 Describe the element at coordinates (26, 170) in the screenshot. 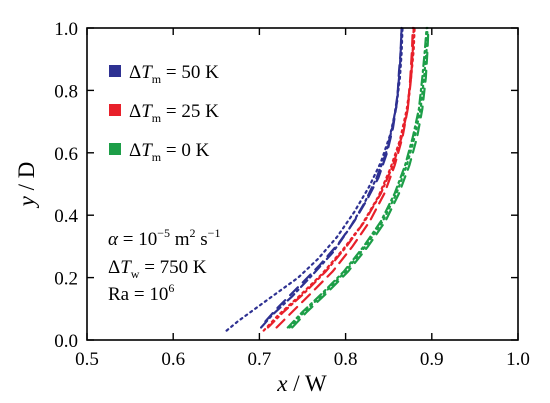

I see `y-axis-unit: D` at that location.